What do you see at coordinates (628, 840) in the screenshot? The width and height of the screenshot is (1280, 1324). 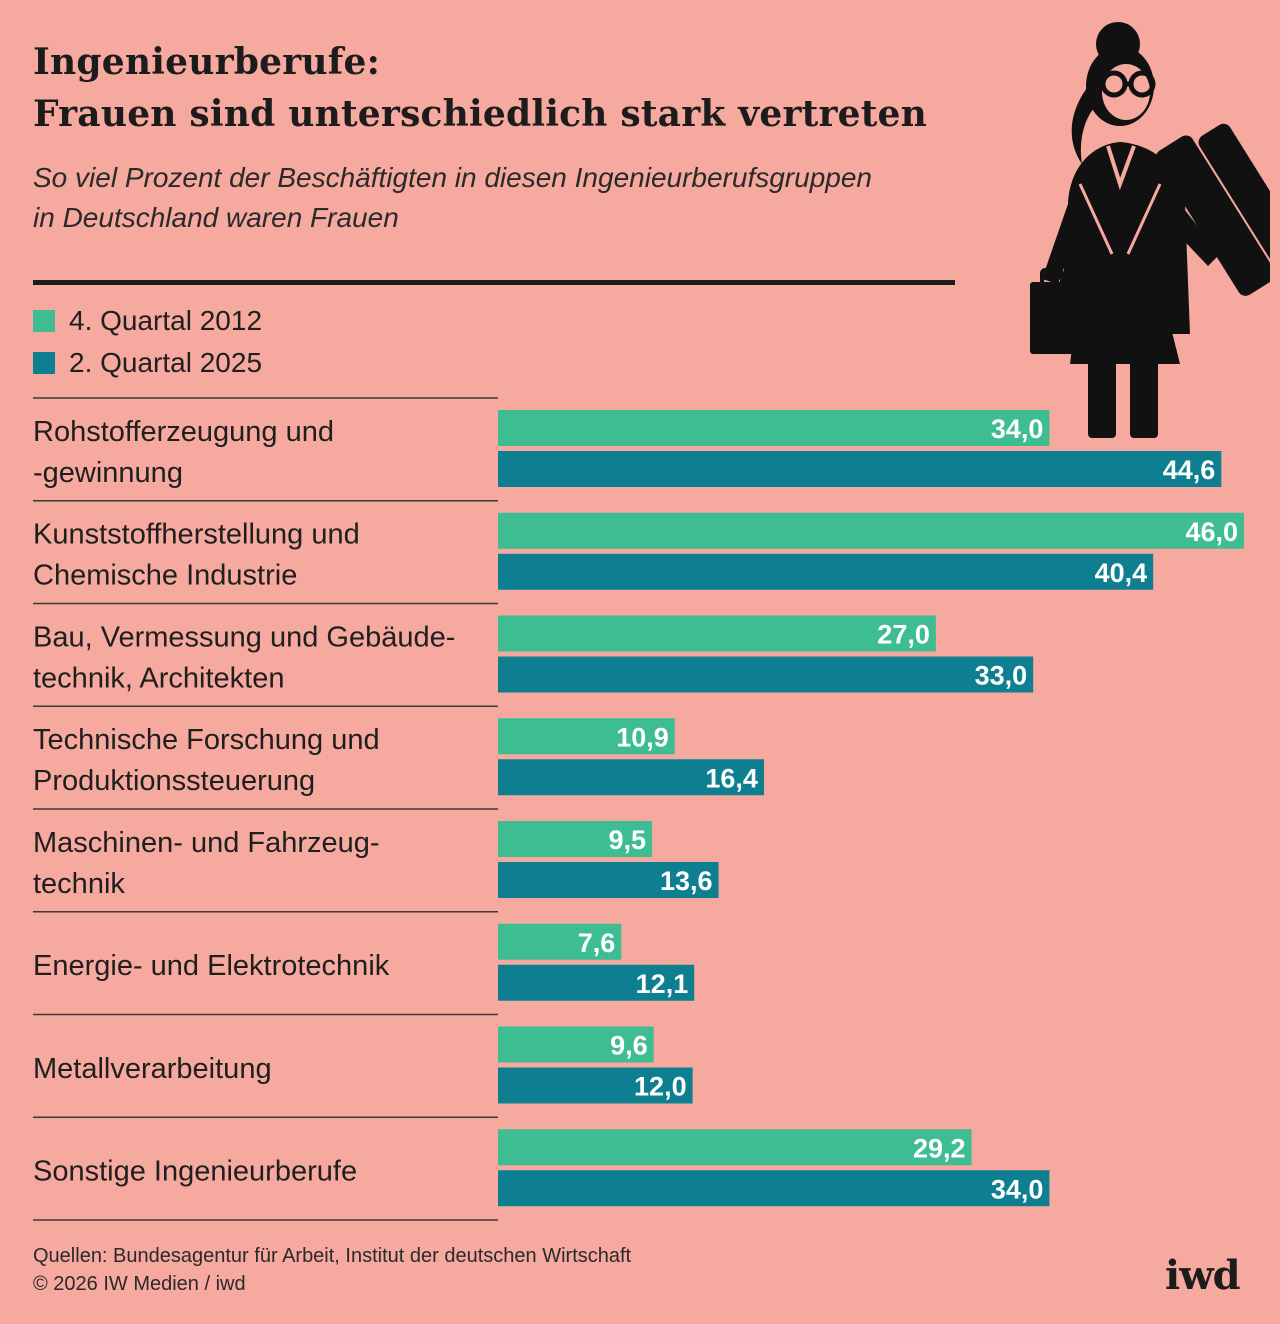 I see `value-label: 9,5` at bounding box center [628, 840].